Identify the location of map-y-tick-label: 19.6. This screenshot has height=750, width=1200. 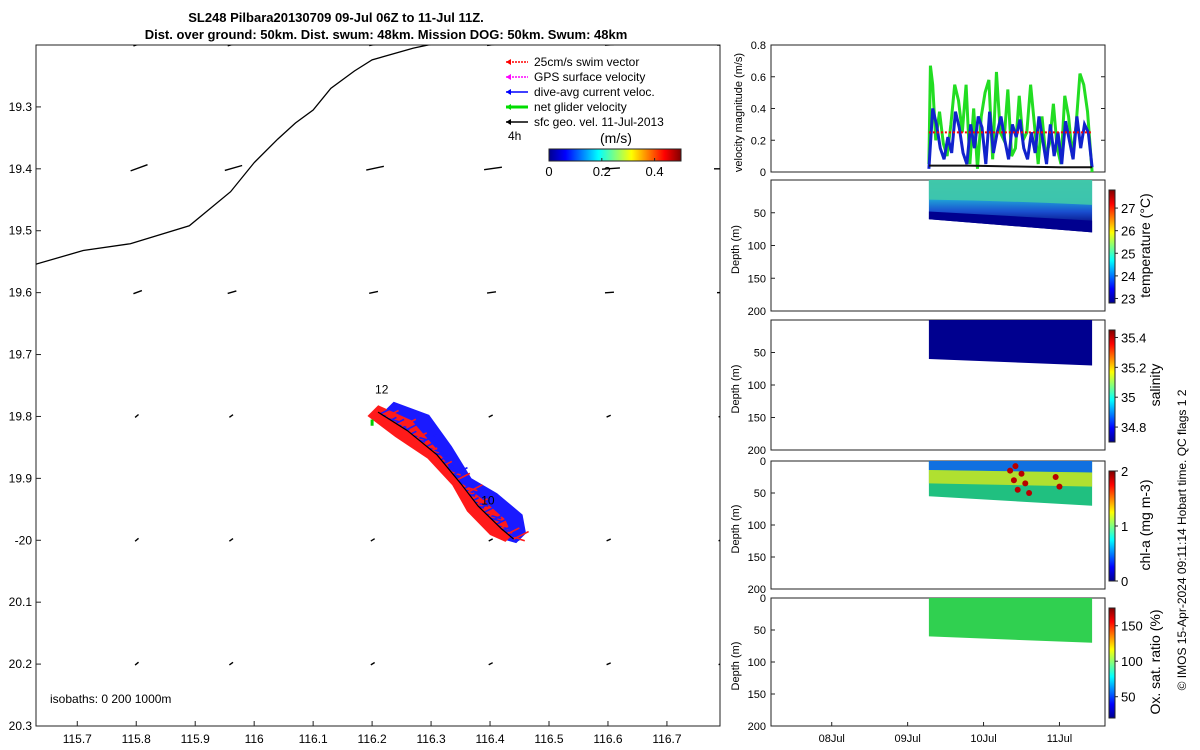
(21, 293).